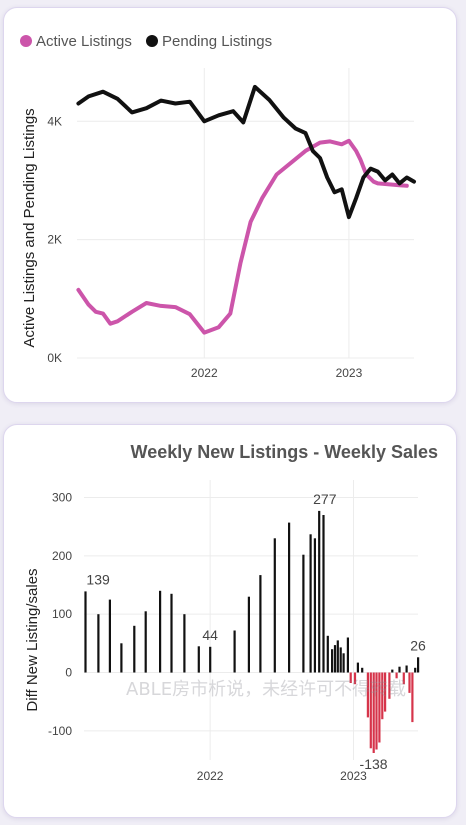 This screenshot has width=466, height=825. Describe the element at coordinates (62, 614) in the screenshot. I see `y-tick-label: 100` at that location.